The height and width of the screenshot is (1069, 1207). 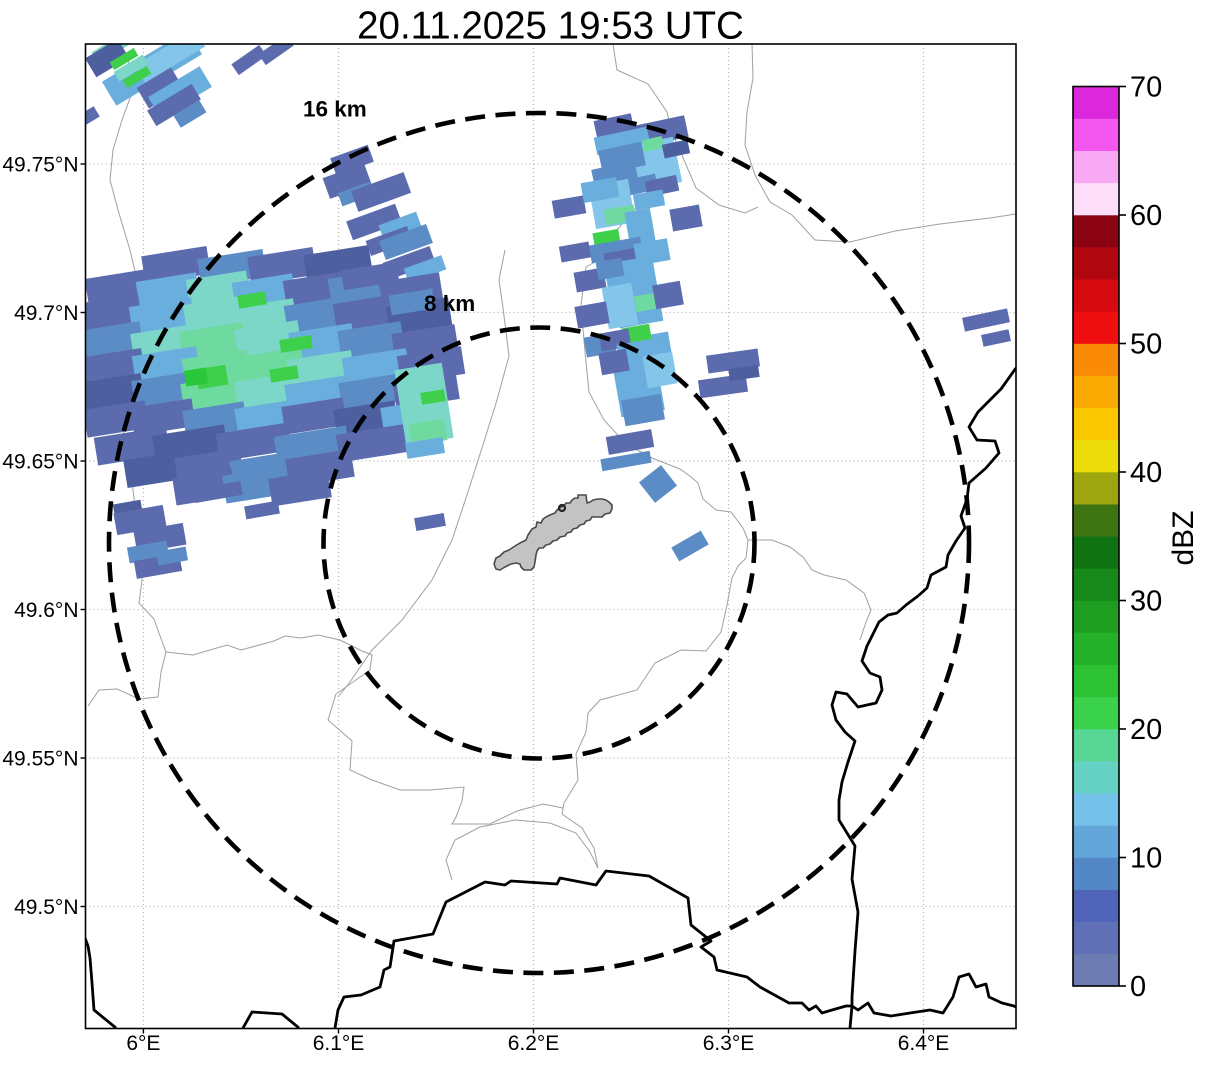 What do you see at coordinates (40, 165) in the screenshot?
I see `svg-text: 49.75°N` at bounding box center [40, 165].